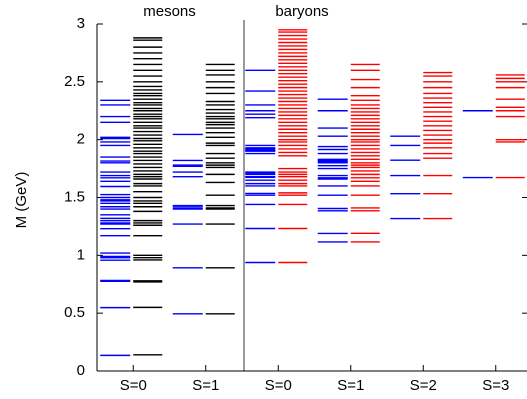  I want to click on y-tick-label: 1.5, so click(74, 196).